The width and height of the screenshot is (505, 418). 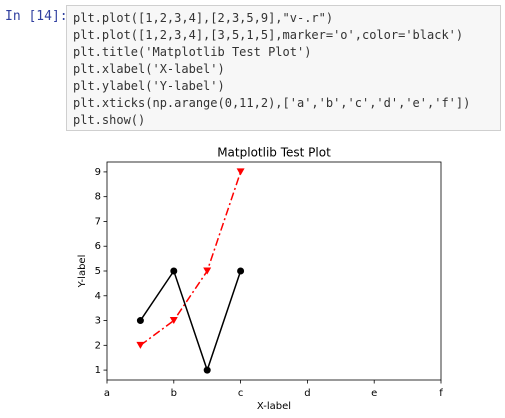 I want to click on code-line: plt.show(), so click(x=109, y=120).